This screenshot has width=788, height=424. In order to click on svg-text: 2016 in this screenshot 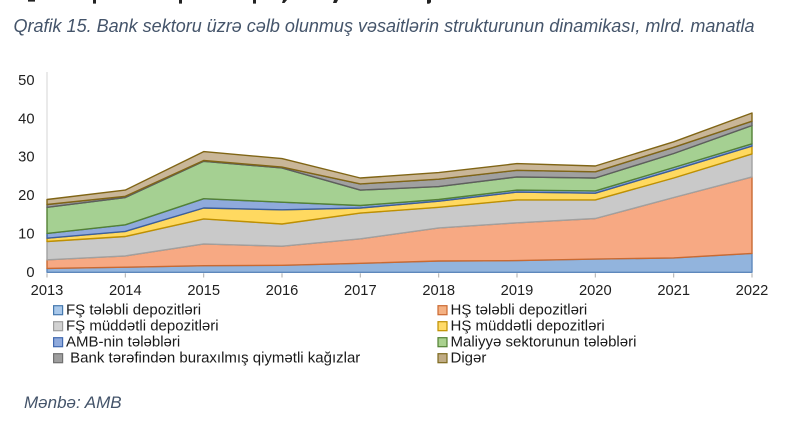, I will do `click(282, 291)`.